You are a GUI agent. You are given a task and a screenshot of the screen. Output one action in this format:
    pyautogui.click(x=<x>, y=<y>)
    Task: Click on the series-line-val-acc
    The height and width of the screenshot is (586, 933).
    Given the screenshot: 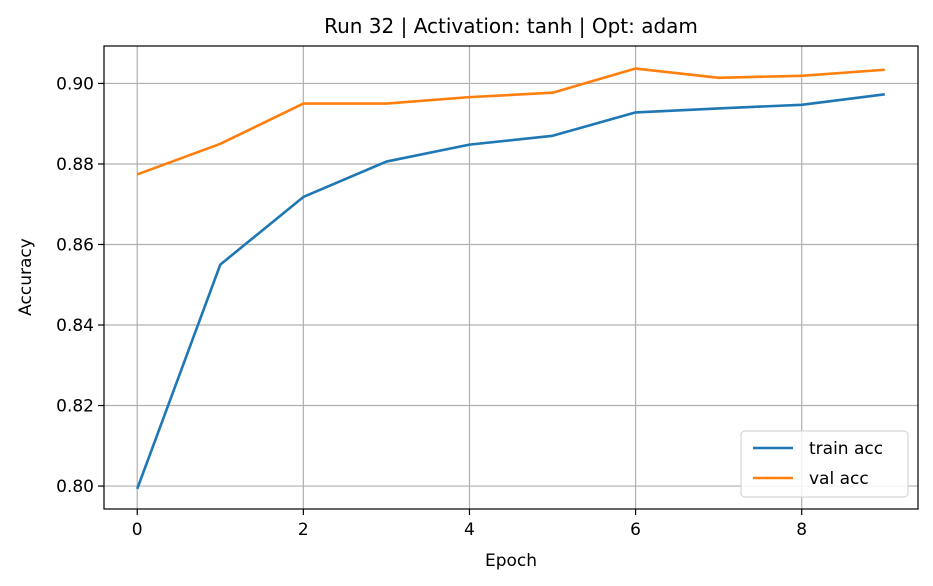 What is the action you would take?
    pyautogui.click(x=510, y=121)
    